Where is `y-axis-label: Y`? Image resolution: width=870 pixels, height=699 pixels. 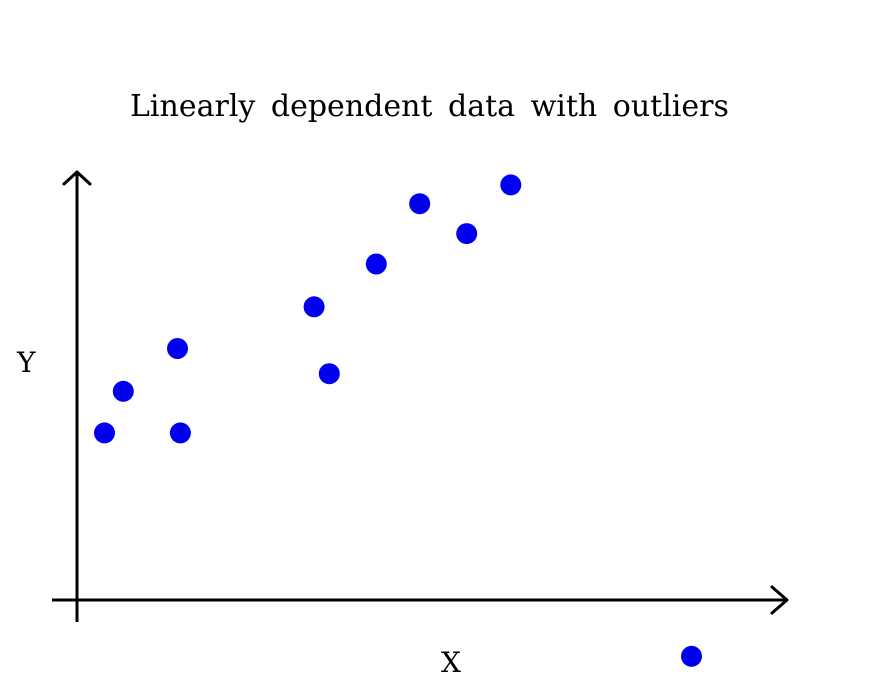
y-axis-label: Y is located at coordinates (26, 362).